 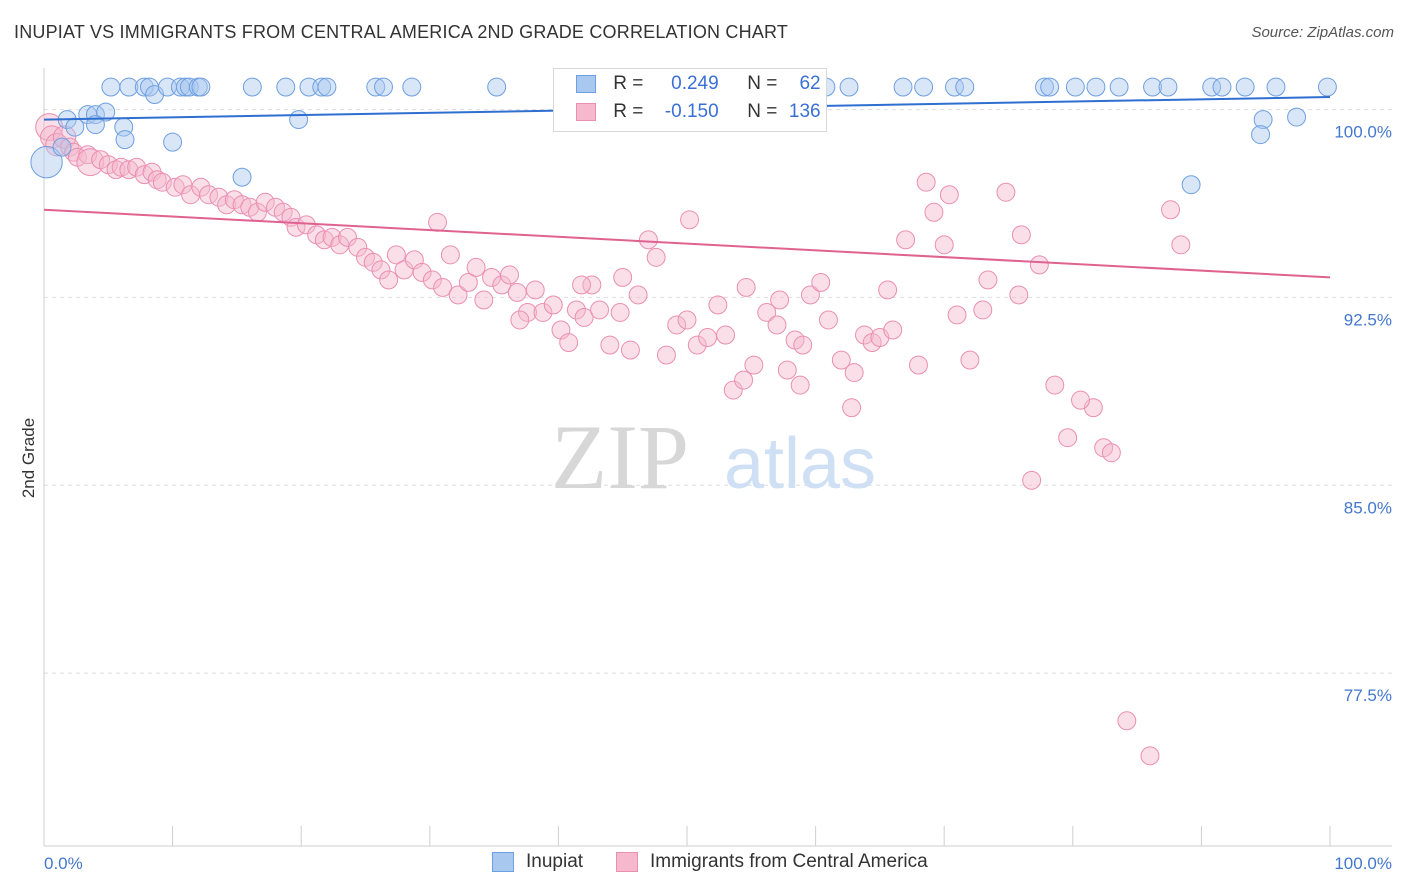 What do you see at coordinates (1363, 132) in the screenshot?
I see `y-tick-label: 100.0%` at bounding box center [1363, 132].